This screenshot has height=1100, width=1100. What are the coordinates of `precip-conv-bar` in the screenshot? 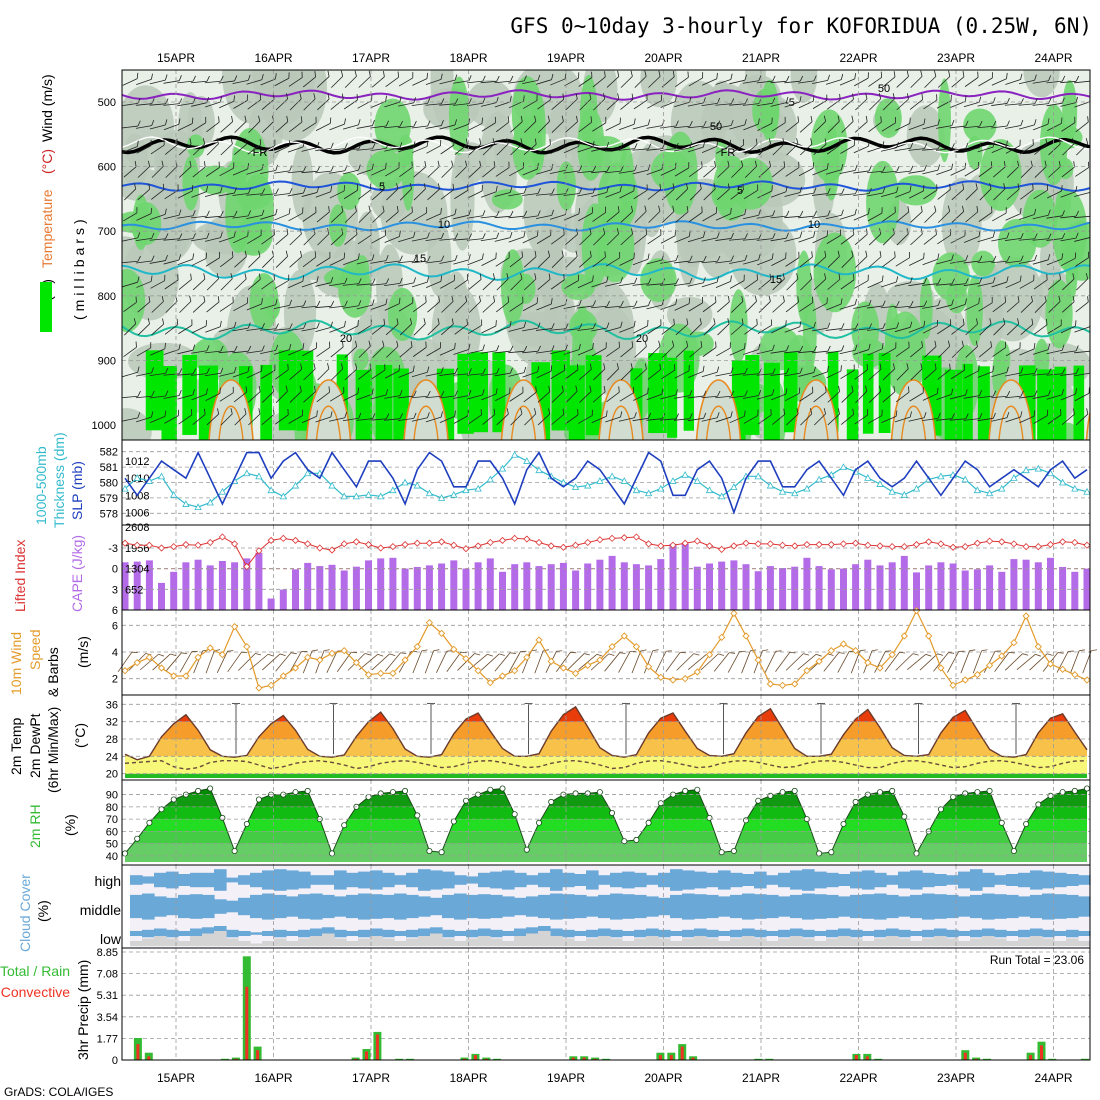 It's located at (486, 1059).